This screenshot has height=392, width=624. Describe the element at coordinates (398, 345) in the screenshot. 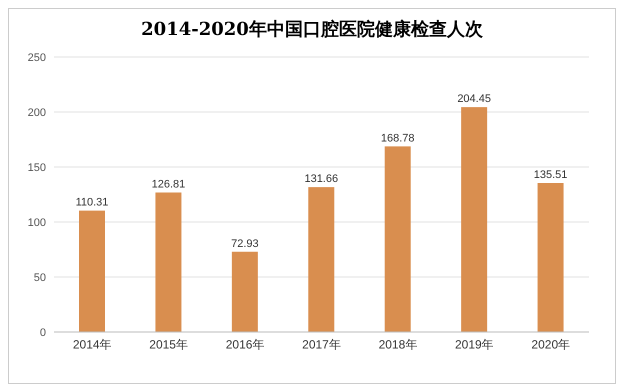

I see `x-tick-label: 2018年` at that location.